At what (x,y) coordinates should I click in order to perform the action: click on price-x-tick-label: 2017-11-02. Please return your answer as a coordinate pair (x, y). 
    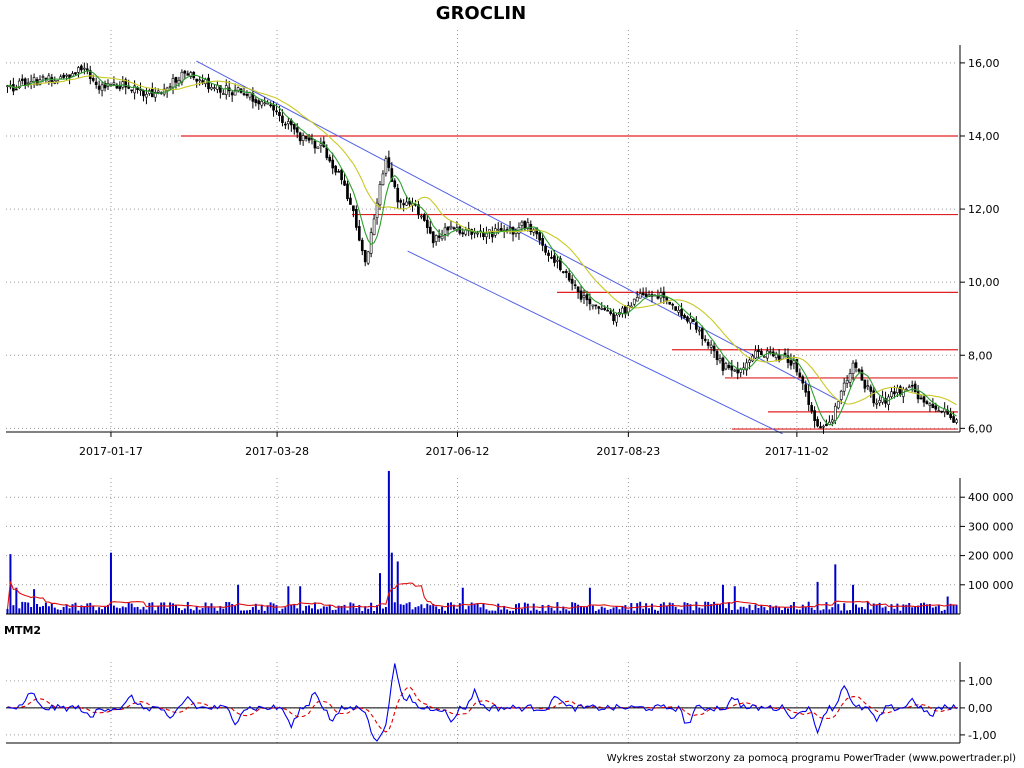
    Looking at the image, I should click on (797, 451).